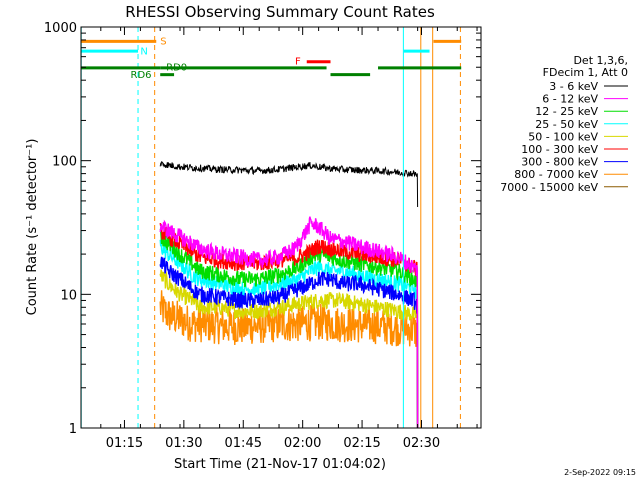 Image resolution: width=640 pixels, height=480 pixels. What do you see at coordinates (280, 12) in the screenshot?
I see `chart-title: RHESSI Observing Summary Count Rates` at bounding box center [280, 12].